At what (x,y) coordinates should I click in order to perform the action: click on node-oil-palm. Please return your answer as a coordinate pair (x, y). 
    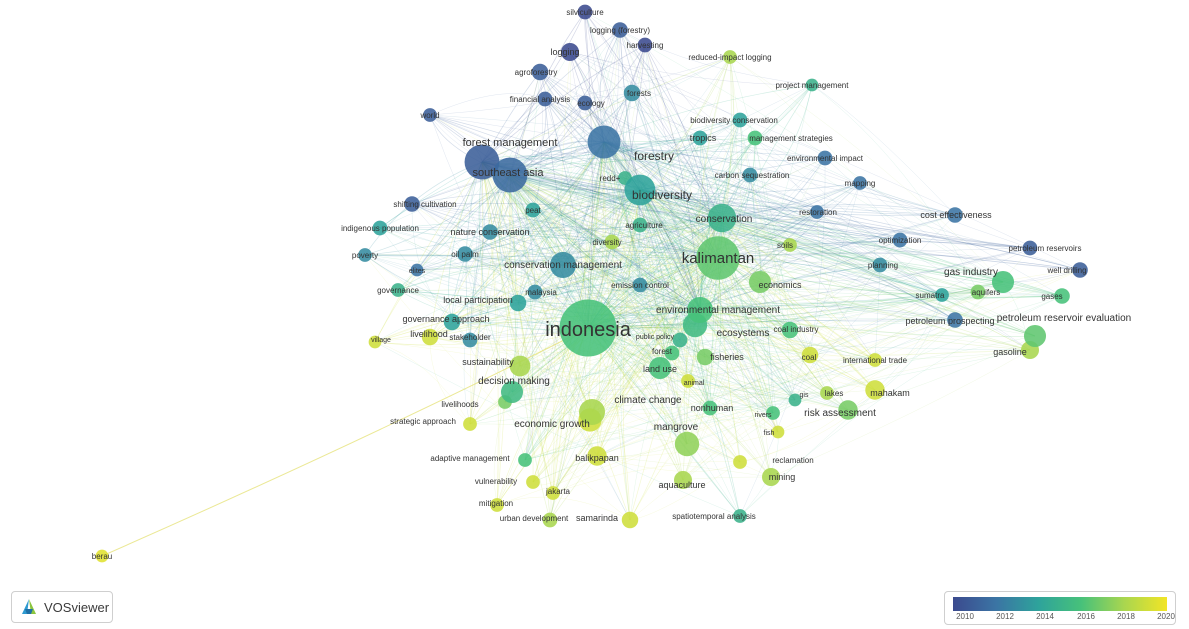
    Looking at the image, I should click on (465, 254).